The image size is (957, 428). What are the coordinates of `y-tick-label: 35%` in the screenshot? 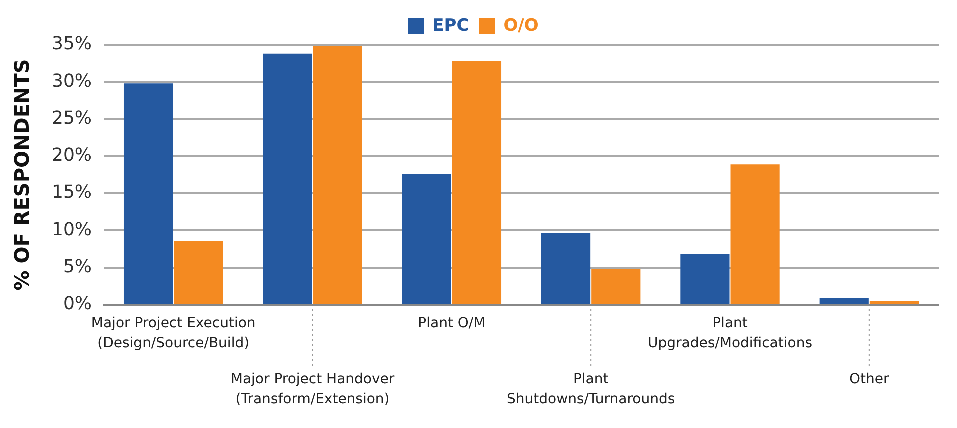 It's located at (72, 44).